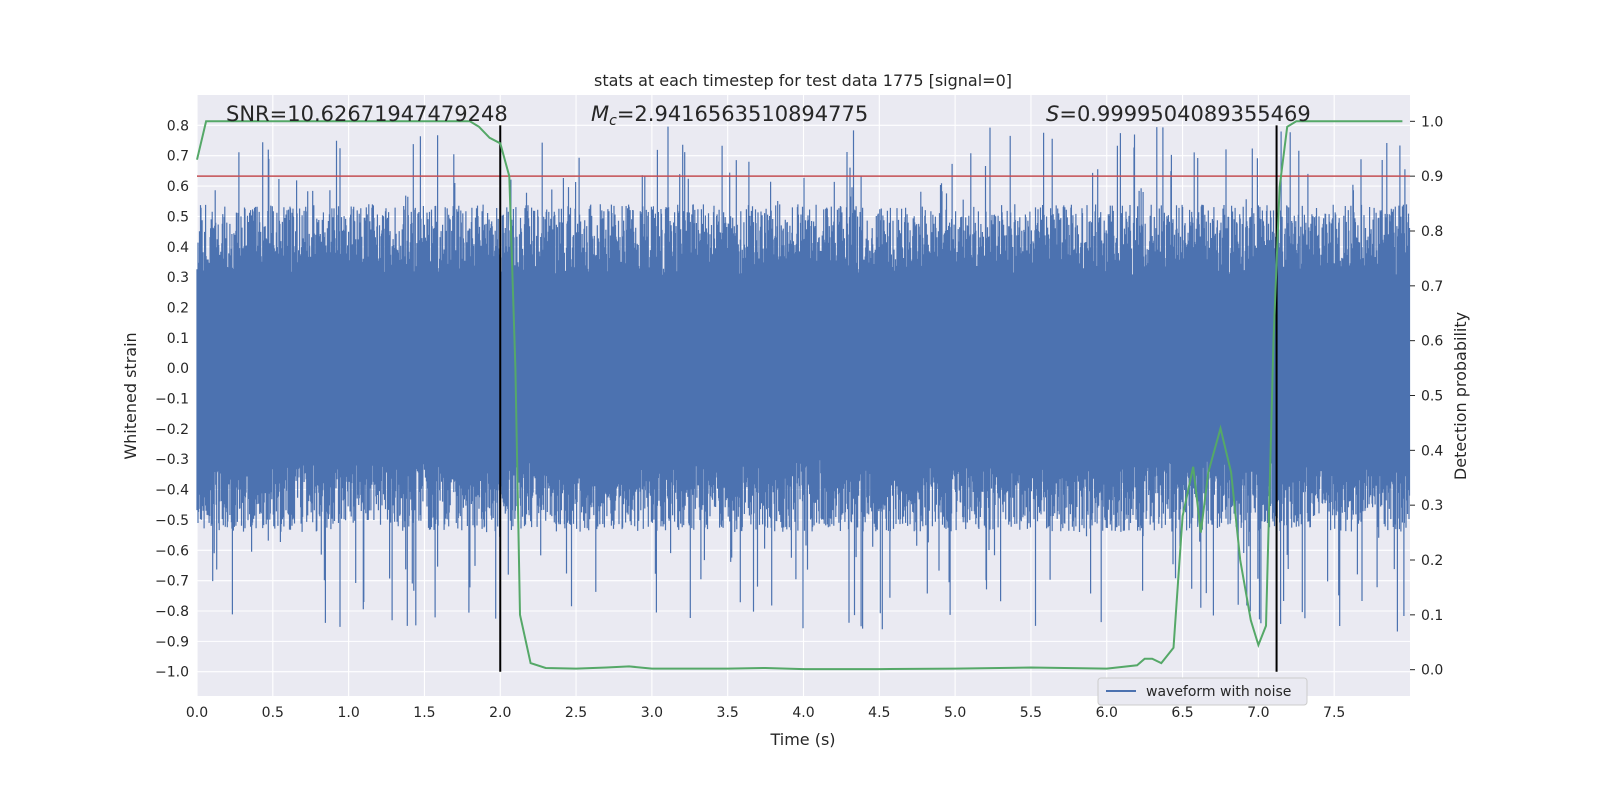  I want to click on y-tick-label: −0.9, so click(172, 642).